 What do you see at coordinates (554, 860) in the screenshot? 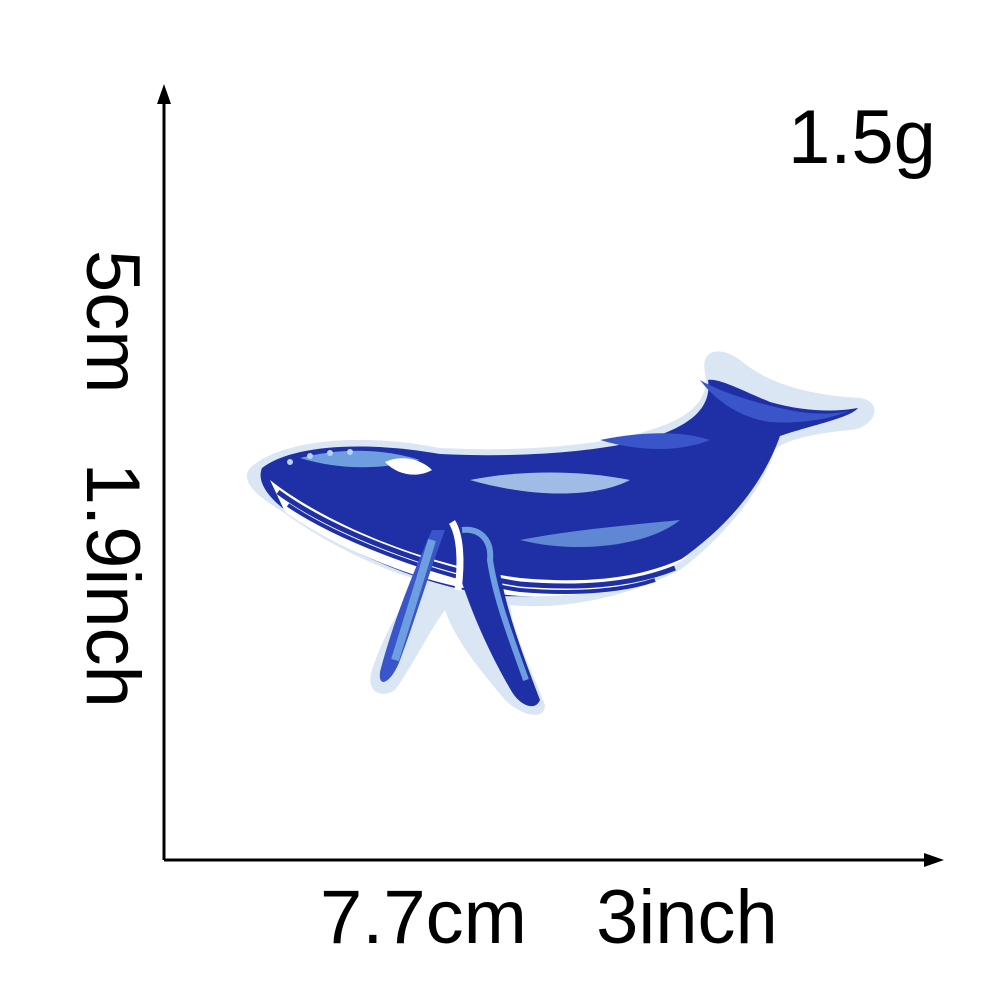
I see `horizontal-axis` at bounding box center [554, 860].